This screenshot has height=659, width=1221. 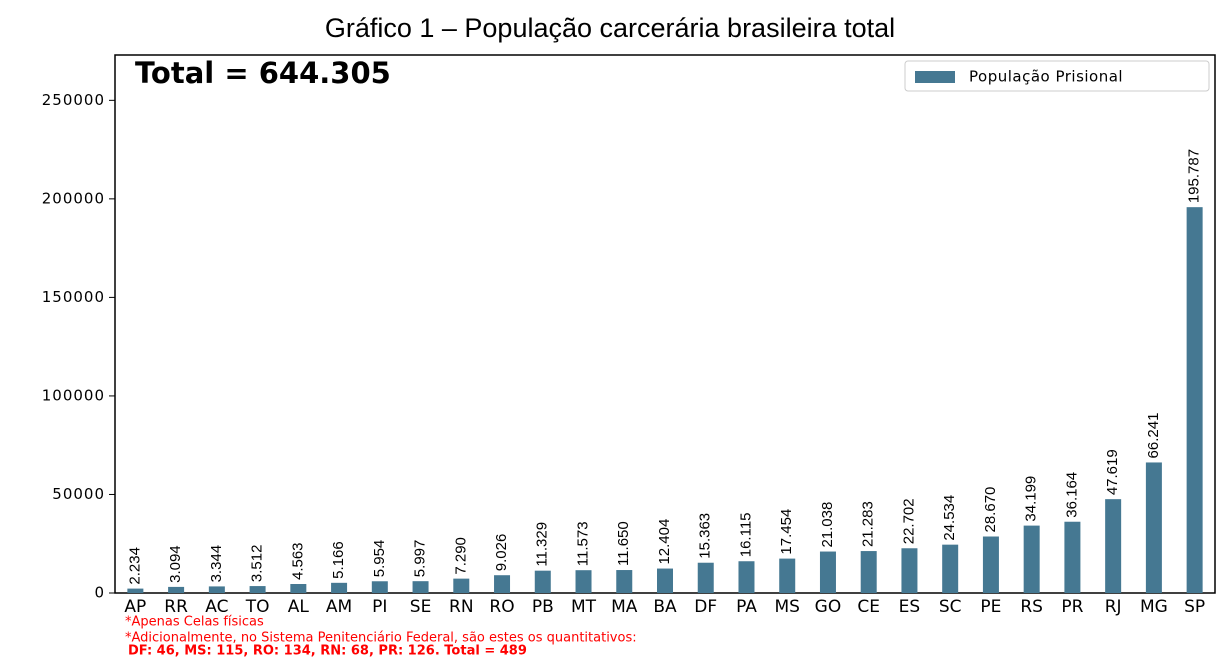 I want to click on x-tick-label: RJ, so click(x=1113, y=607).